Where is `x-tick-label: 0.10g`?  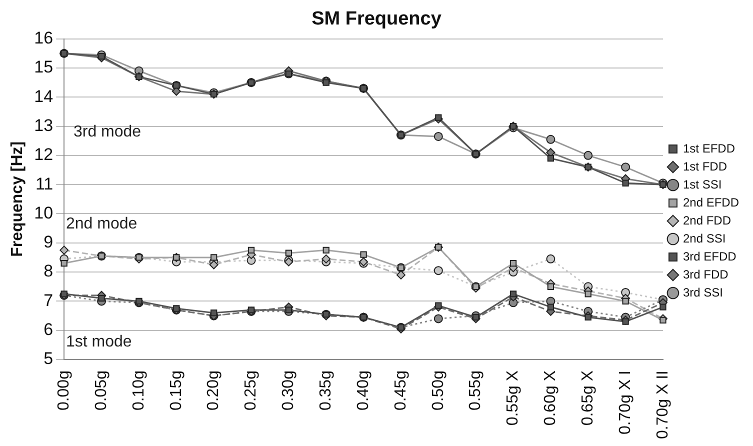 x-tick-label: 0.10g is located at coordinates (139, 390).